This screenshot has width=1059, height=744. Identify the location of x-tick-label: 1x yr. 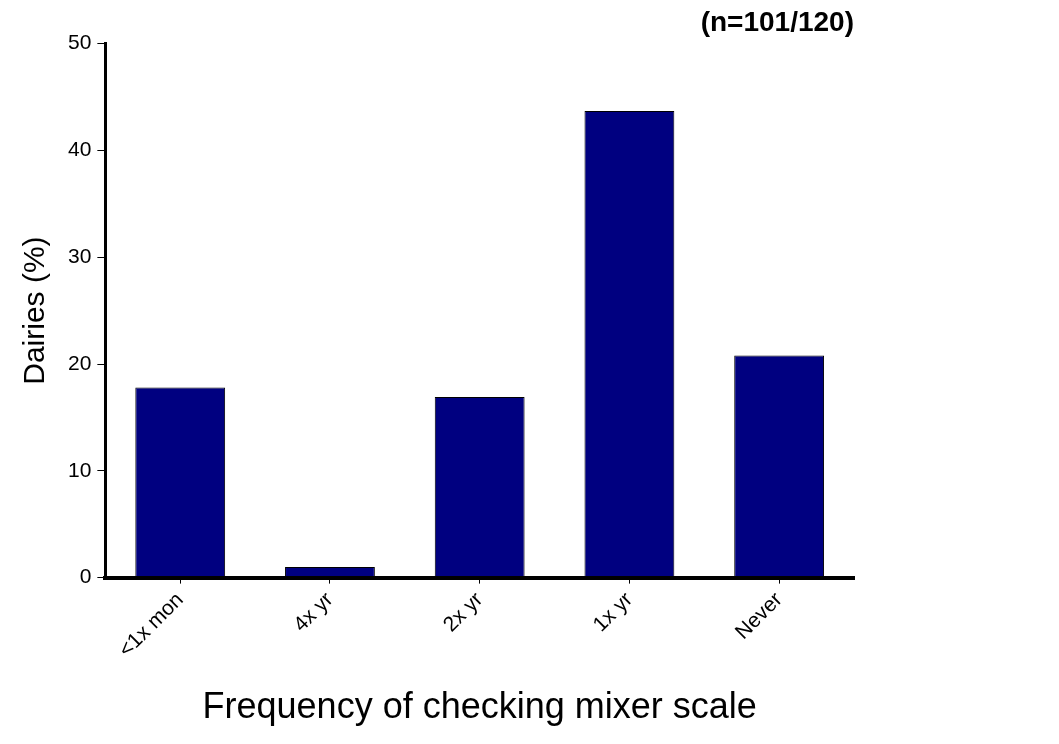
(612, 611).